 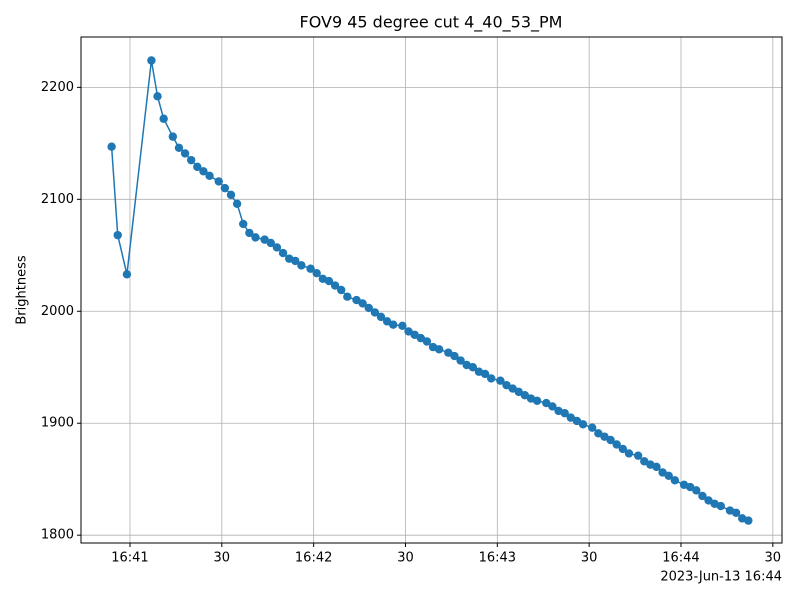 What do you see at coordinates (57, 311) in the screenshot?
I see `y-tick-label: 2000` at bounding box center [57, 311].